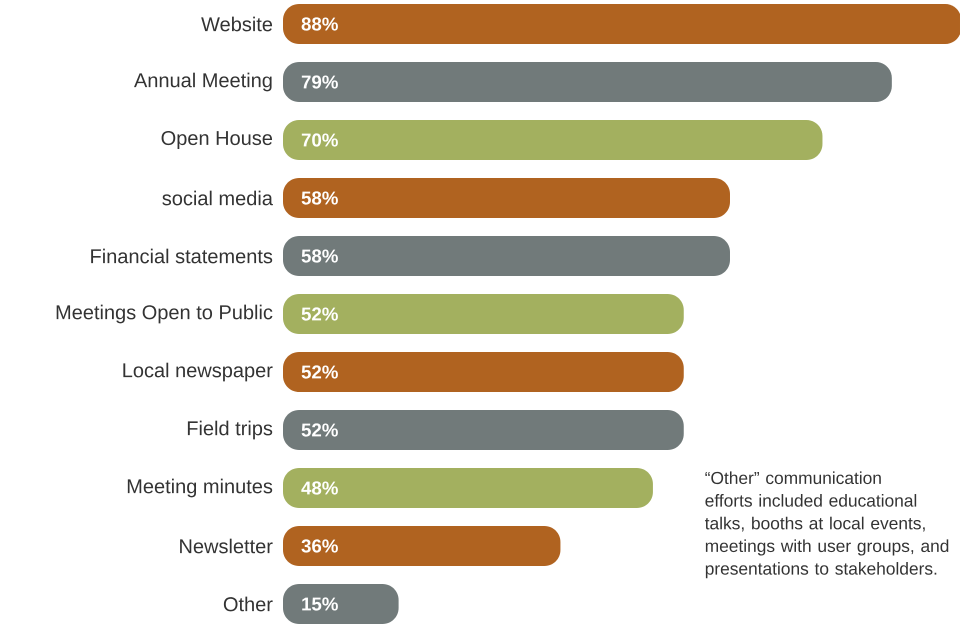  What do you see at coordinates (217, 140) in the screenshot?
I see `y-tick-label: Open House` at bounding box center [217, 140].